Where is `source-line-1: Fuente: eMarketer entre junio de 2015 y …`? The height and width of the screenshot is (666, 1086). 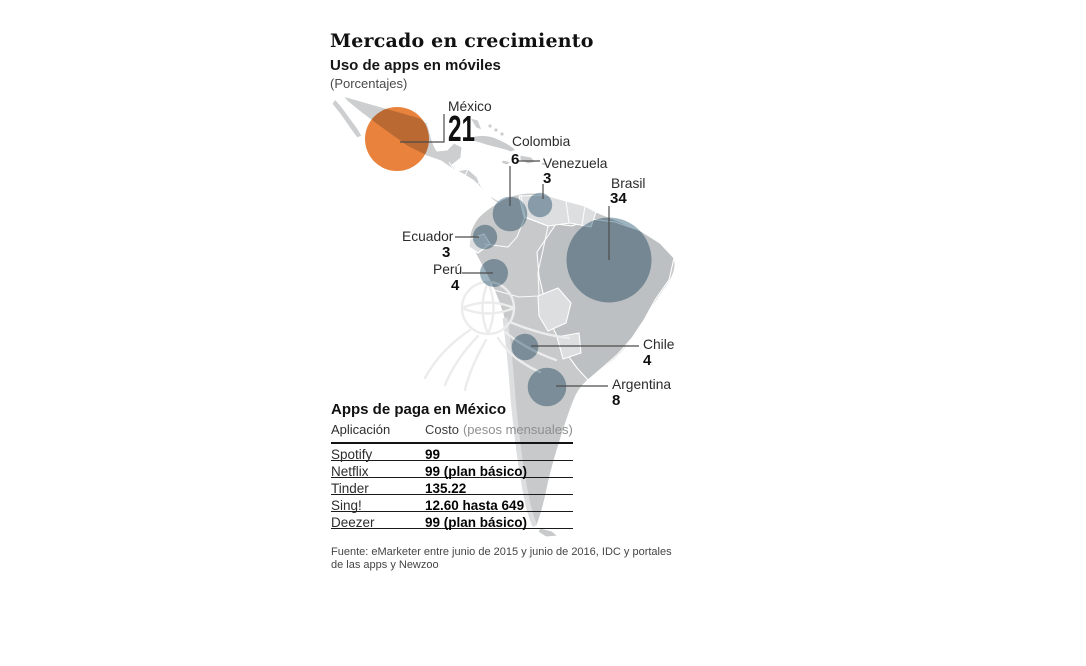 source-line-1: Fuente: eMarketer entre junio de 2015 y … is located at coordinates (501, 552).